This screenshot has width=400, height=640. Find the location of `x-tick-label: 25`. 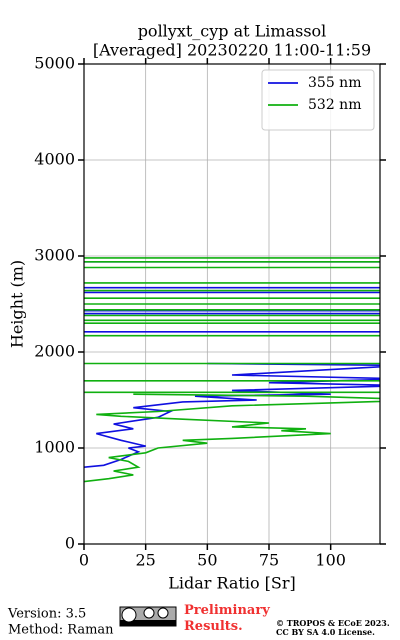

x-tick-label: 25 is located at coordinates (145, 560).